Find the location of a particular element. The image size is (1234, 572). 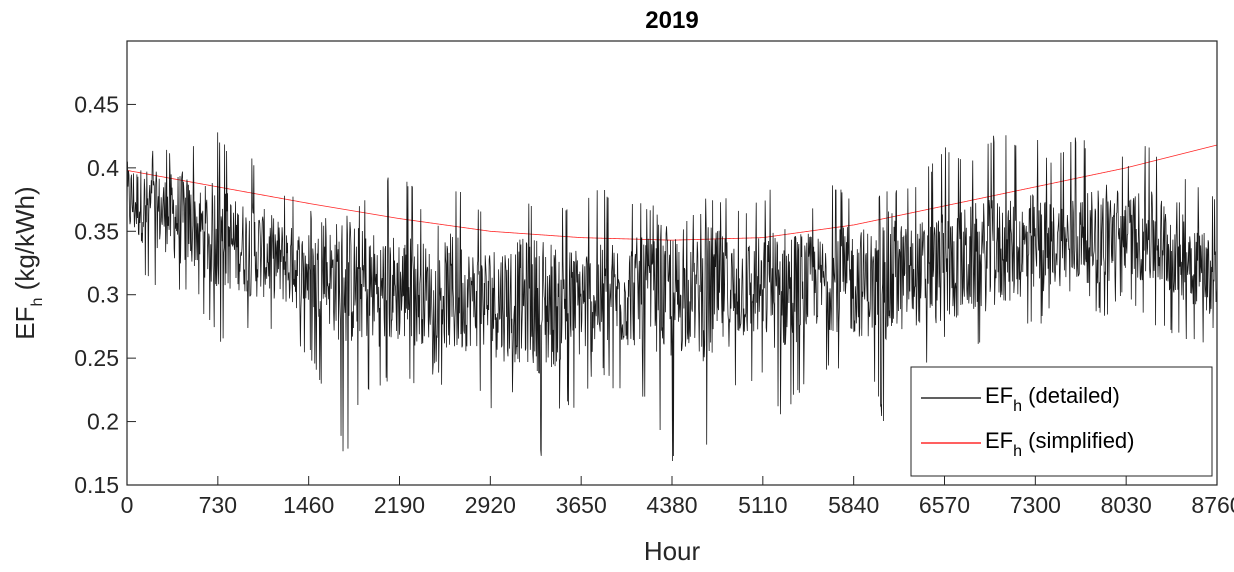

y-tick-label: 0.45 is located at coordinates (96, 104).